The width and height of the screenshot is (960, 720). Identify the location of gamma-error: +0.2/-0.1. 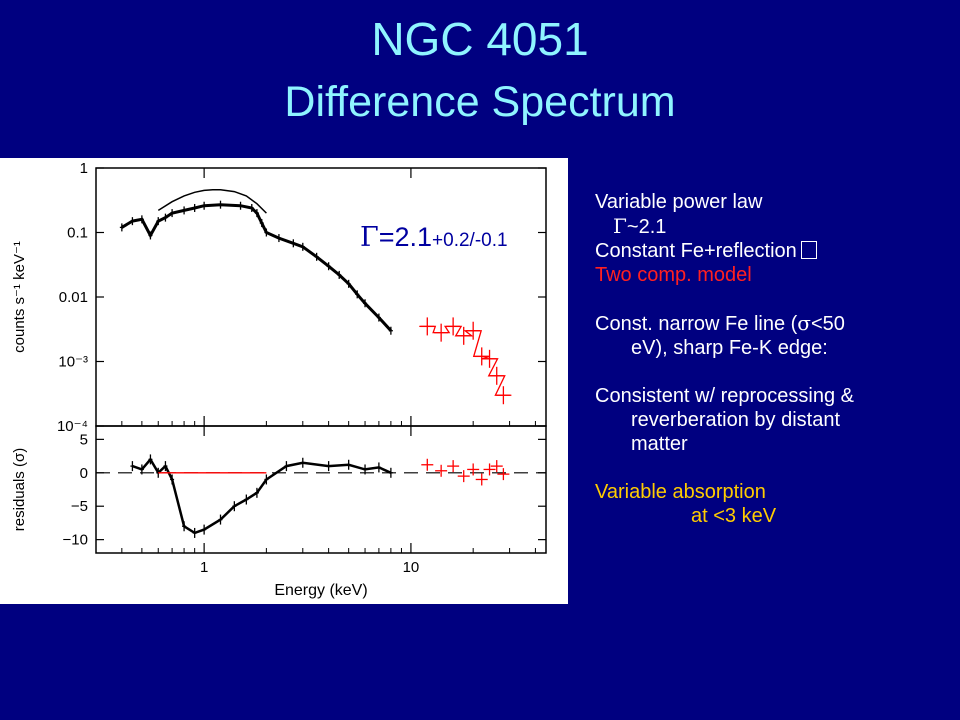
(470, 240).